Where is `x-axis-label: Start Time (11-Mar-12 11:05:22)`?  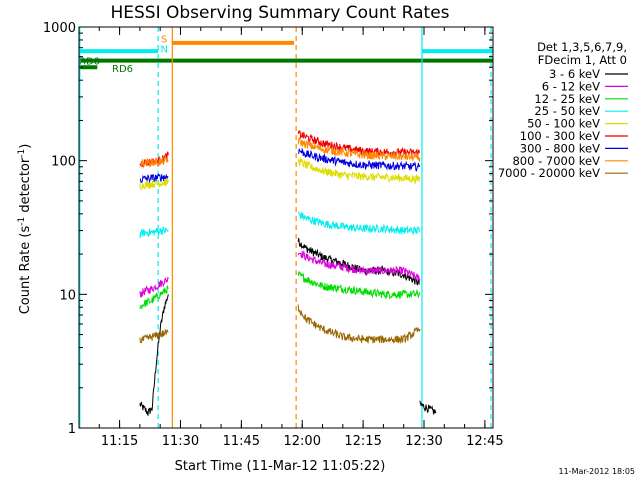
x-axis-label: Start Time (11-Mar-12 11:05:22) is located at coordinates (280, 466).